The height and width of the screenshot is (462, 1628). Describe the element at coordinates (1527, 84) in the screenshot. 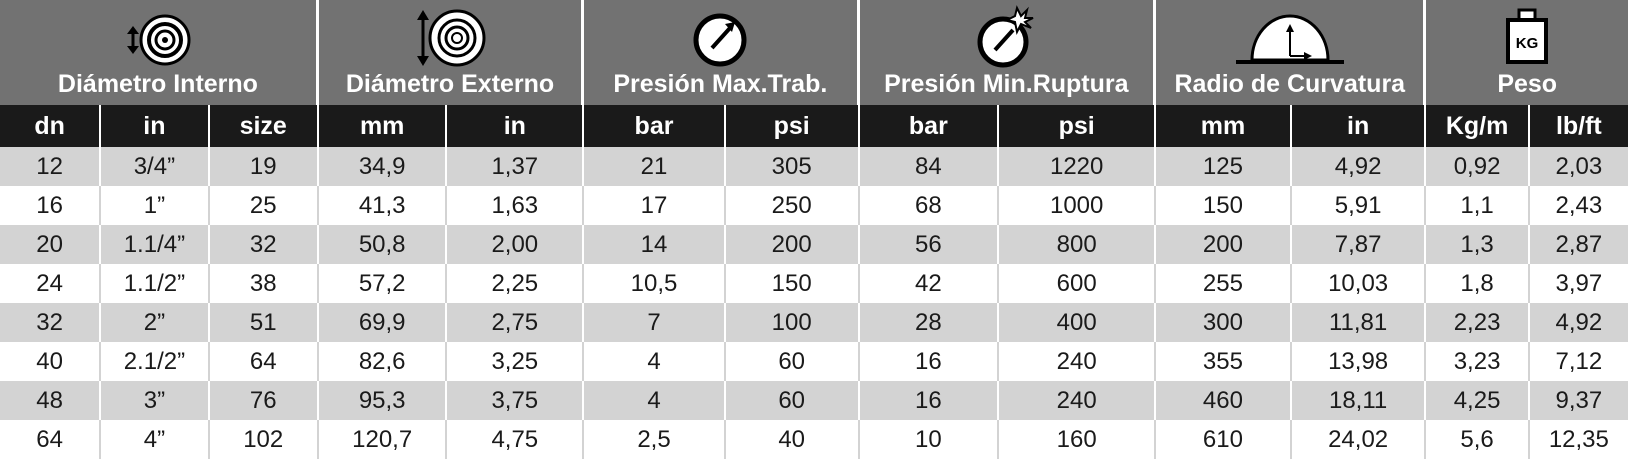

I see `group-title: Peso` at that location.